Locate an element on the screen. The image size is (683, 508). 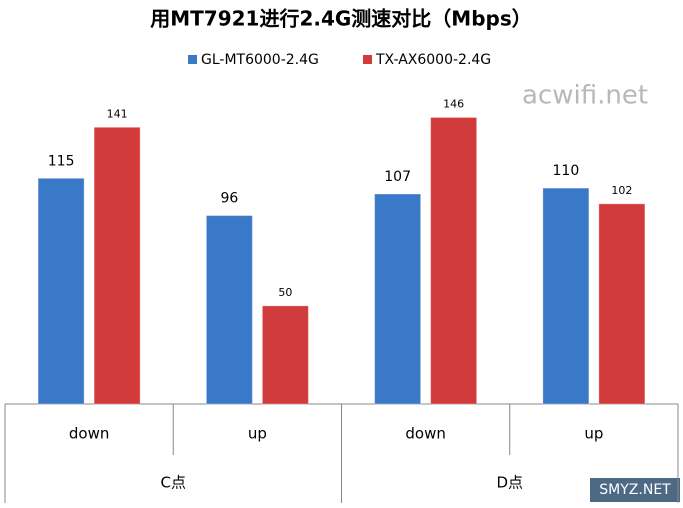
value-label: 115 is located at coordinates (61, 161).